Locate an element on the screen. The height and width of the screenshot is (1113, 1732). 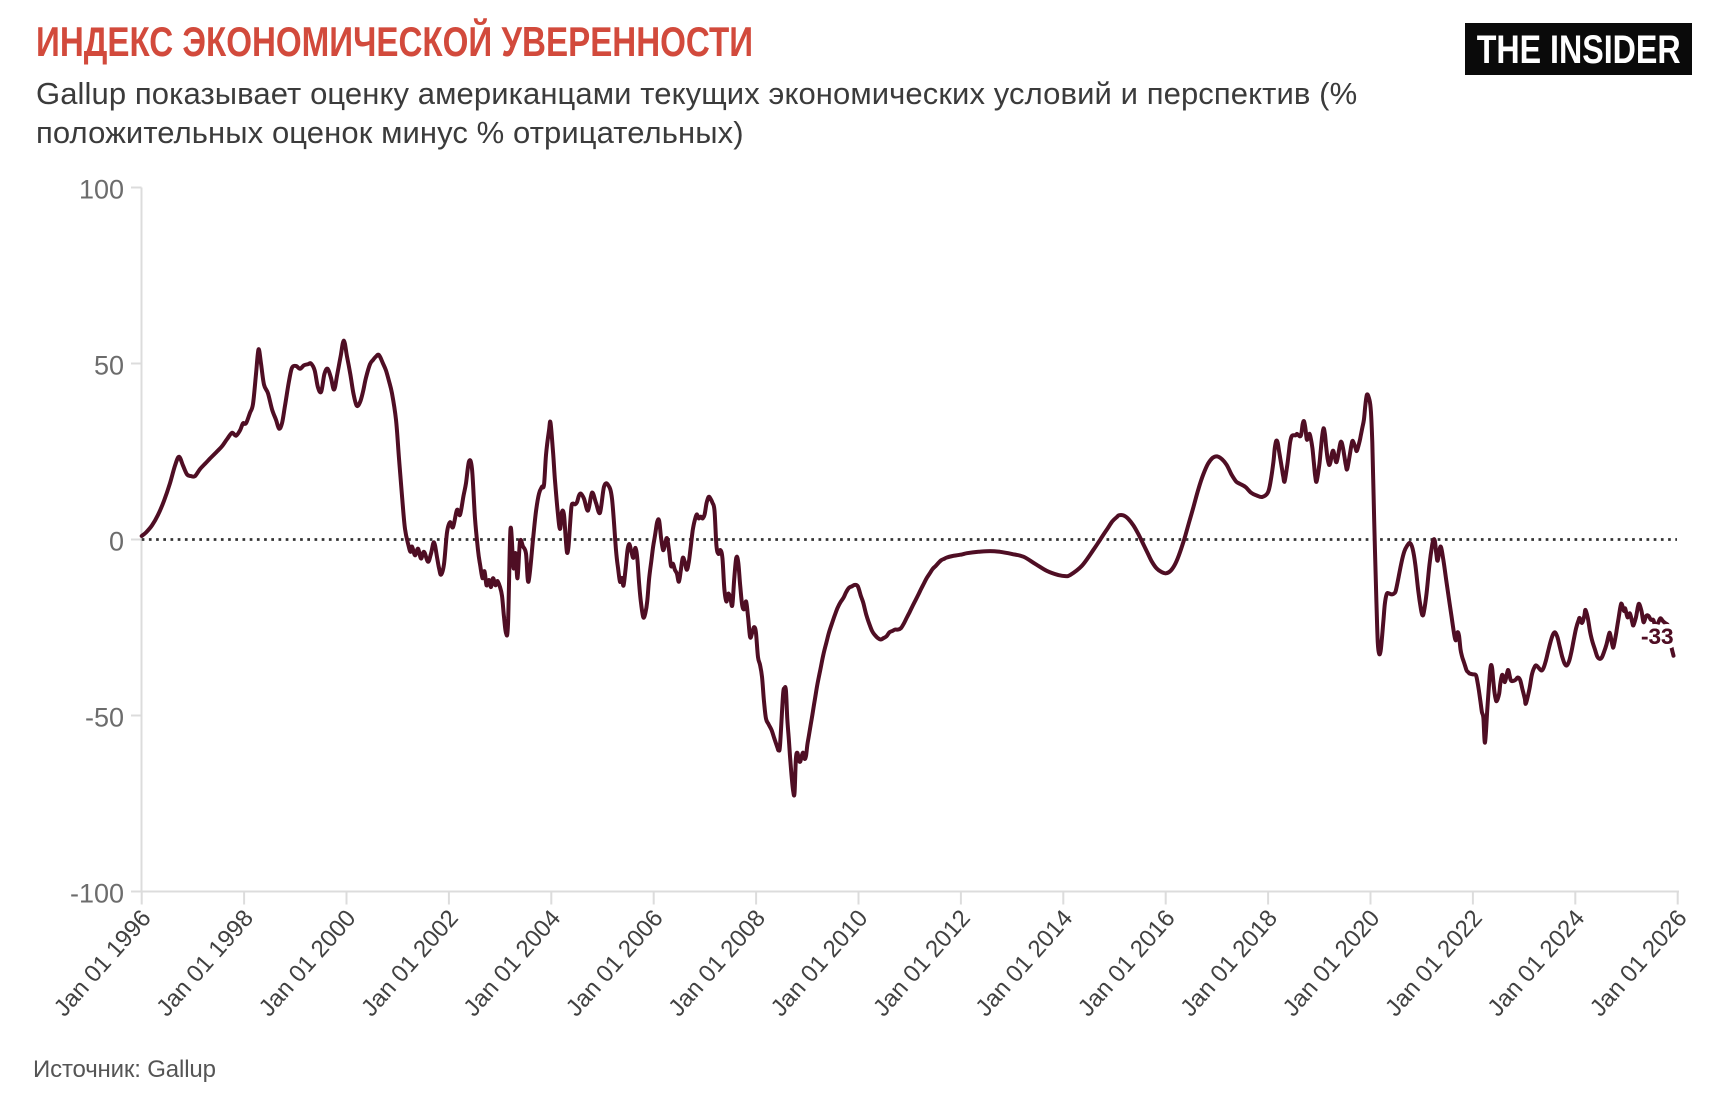
svg-text: -100 is located at coordinates (97, 894).